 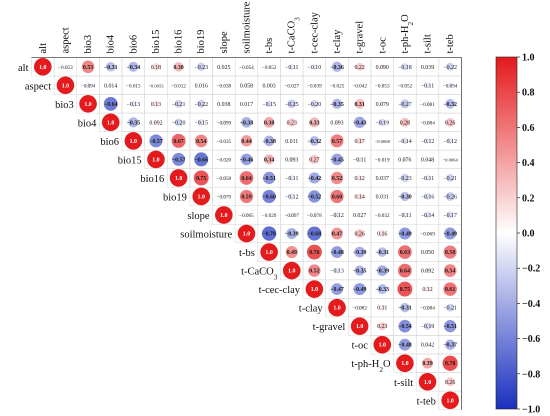 What do you see at coordinates (382, 197) in the screenshot?
I see `correlation-value: 0.031` at bounding box center [382, 197].